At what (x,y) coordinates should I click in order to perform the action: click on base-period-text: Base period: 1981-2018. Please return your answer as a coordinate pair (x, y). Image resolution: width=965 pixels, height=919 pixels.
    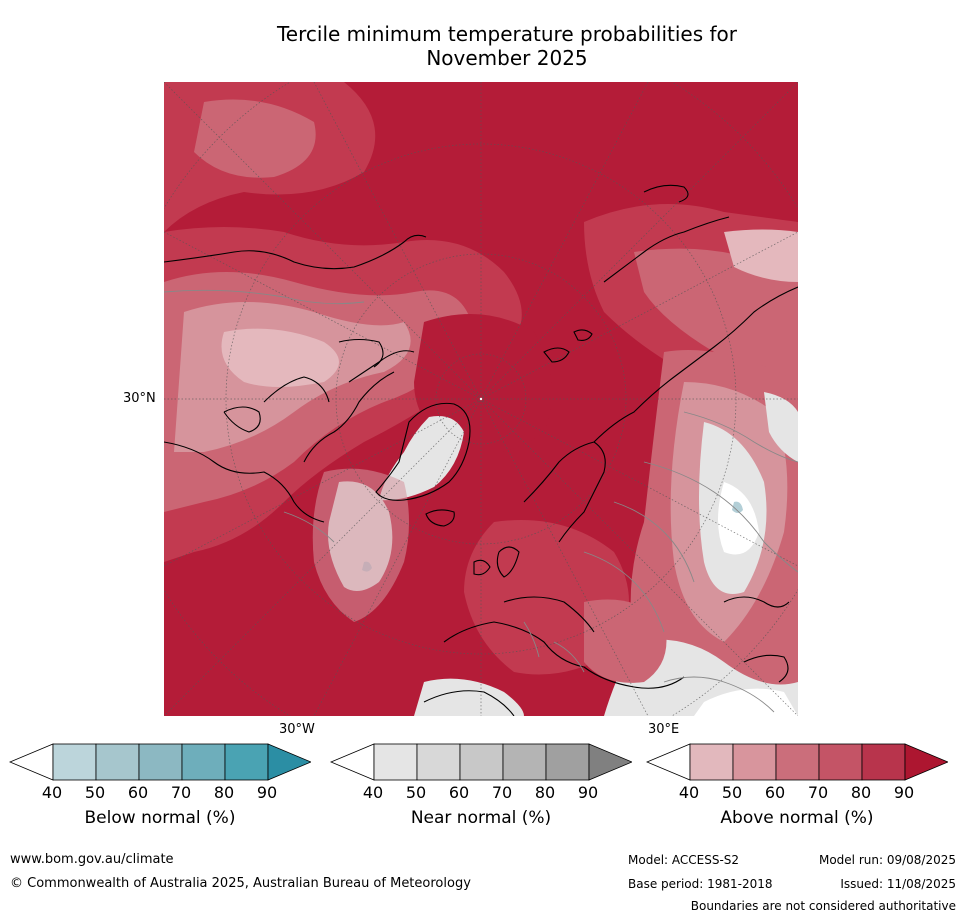
    Looking at the image, I should click on (700, 884).